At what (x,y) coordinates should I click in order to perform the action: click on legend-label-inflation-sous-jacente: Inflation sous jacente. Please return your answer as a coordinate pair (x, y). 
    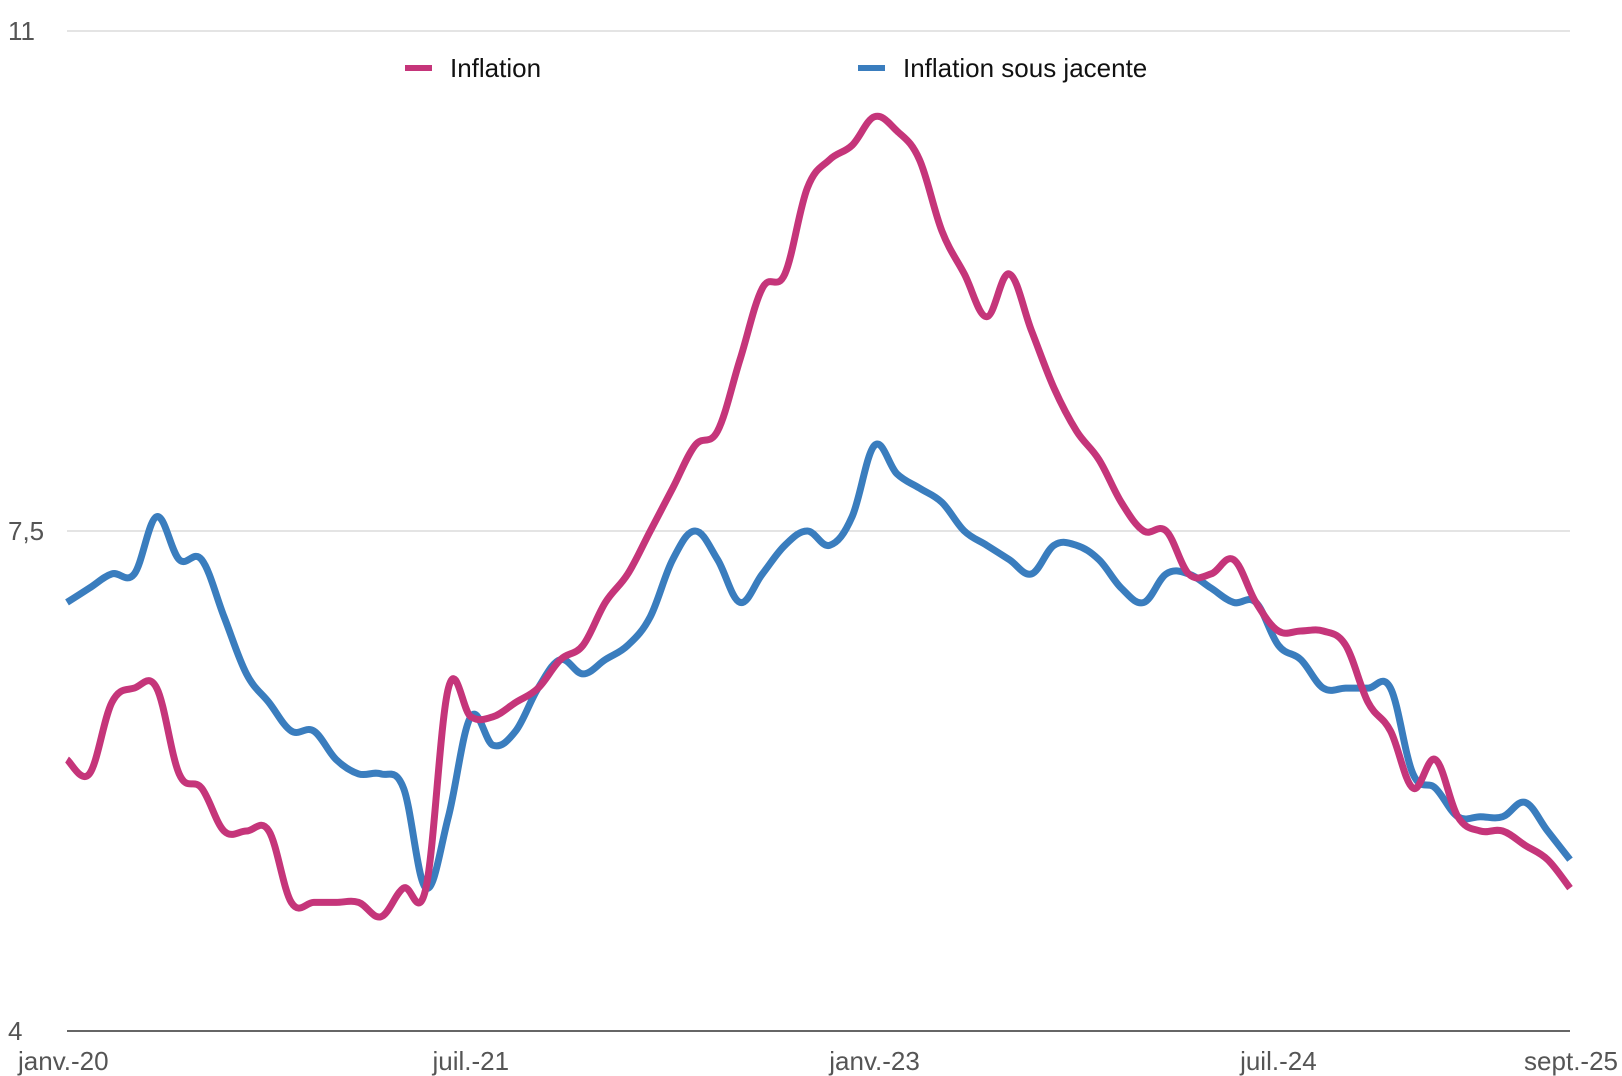
    Looking at the image, I should click on (1025, 68).